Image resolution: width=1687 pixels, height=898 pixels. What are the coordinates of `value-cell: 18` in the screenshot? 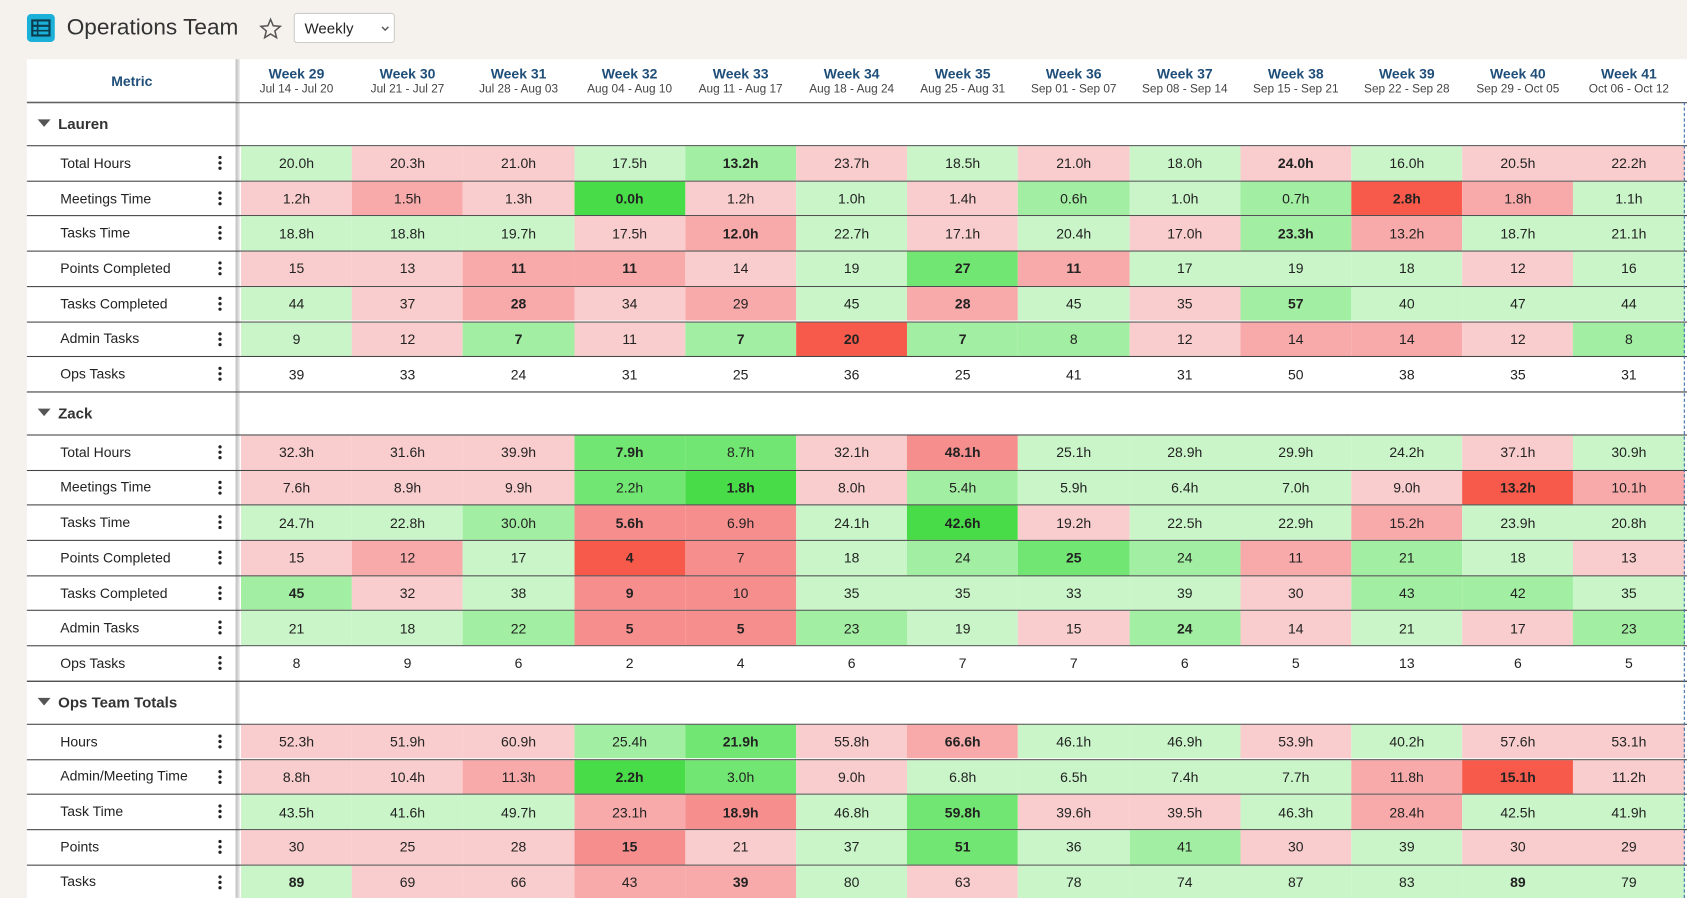 It's located at (1518, 558).